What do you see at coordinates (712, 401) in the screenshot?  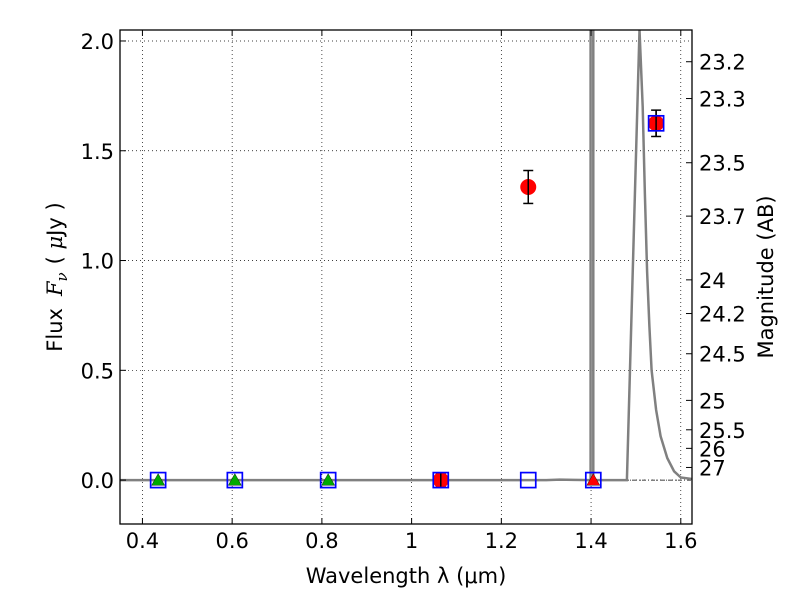 I see `mag-tick-label: 25` at bounding box center [712, 401].